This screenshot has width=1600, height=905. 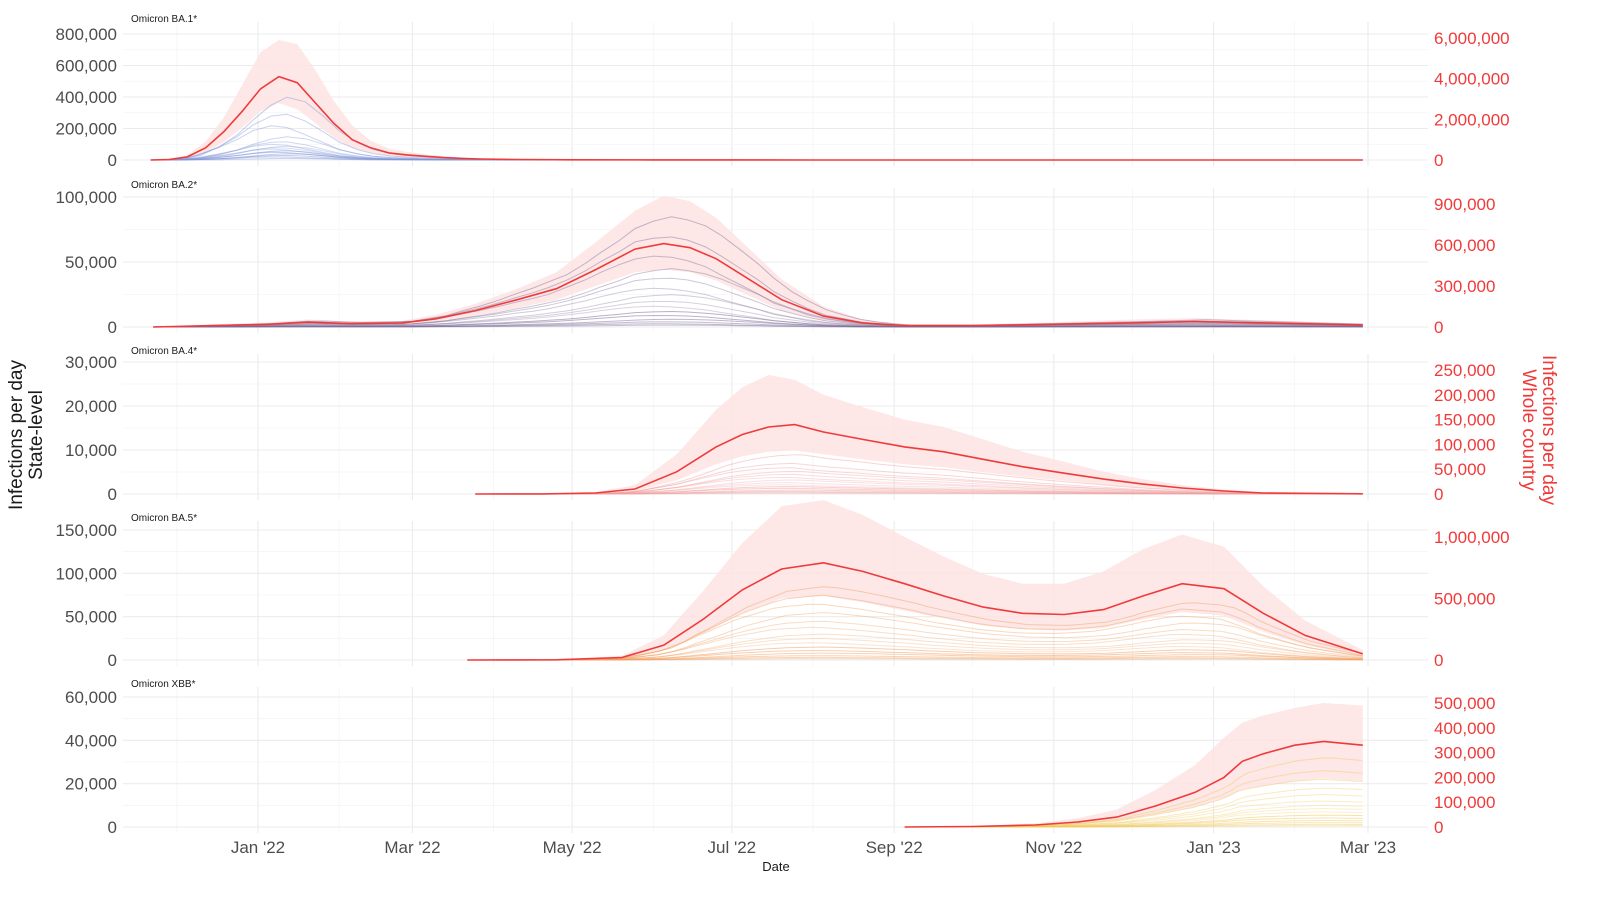 I want to click on x-tick-label: May '22, so click(x=572, y=847).